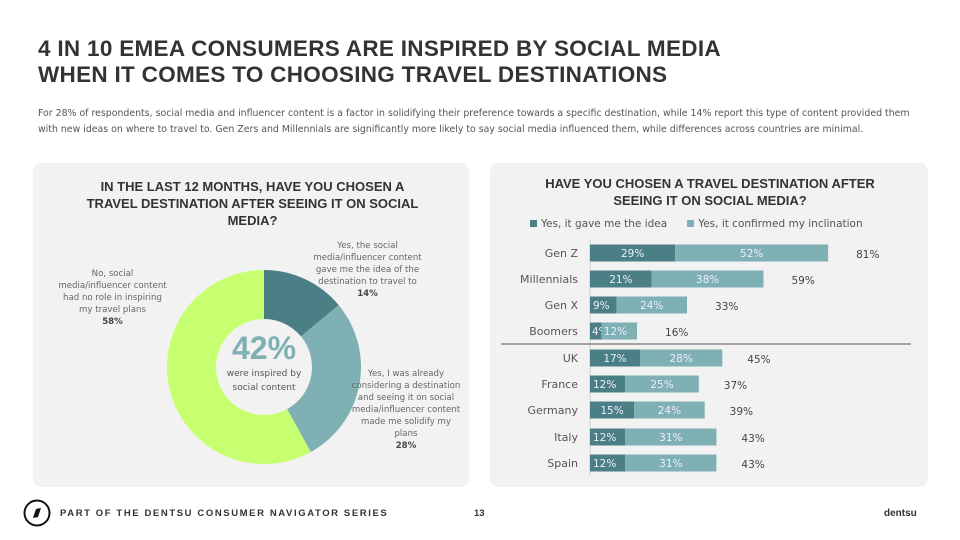 This screenshot has height=540, width=960. What do you see at coordinates (562, 463) in the screenshot?
I see `category-label: Spain` at bounding box center [562, 463].